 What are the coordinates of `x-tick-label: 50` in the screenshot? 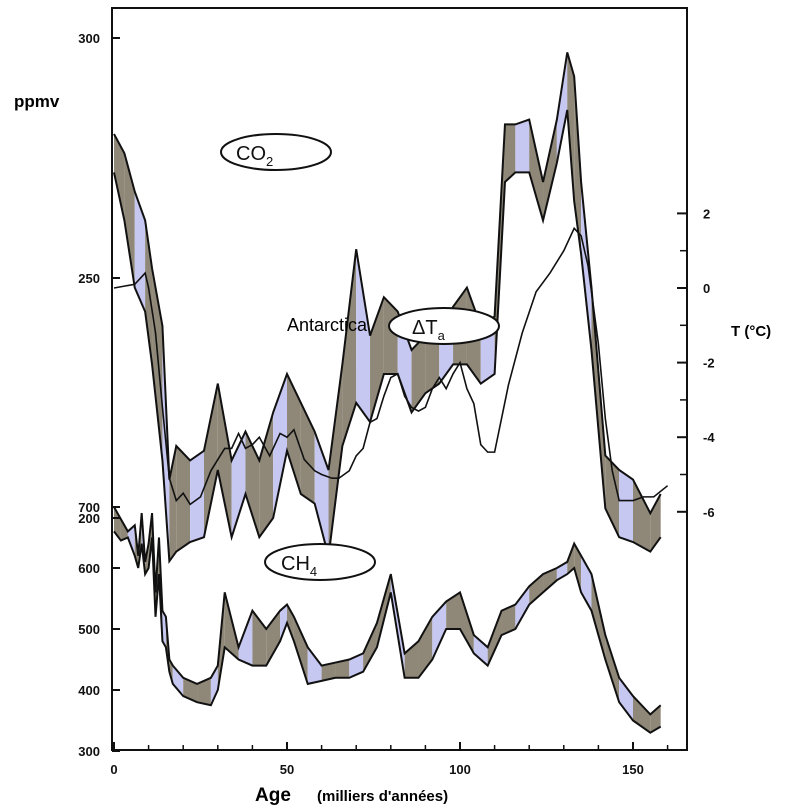 It's located at (287, 769).